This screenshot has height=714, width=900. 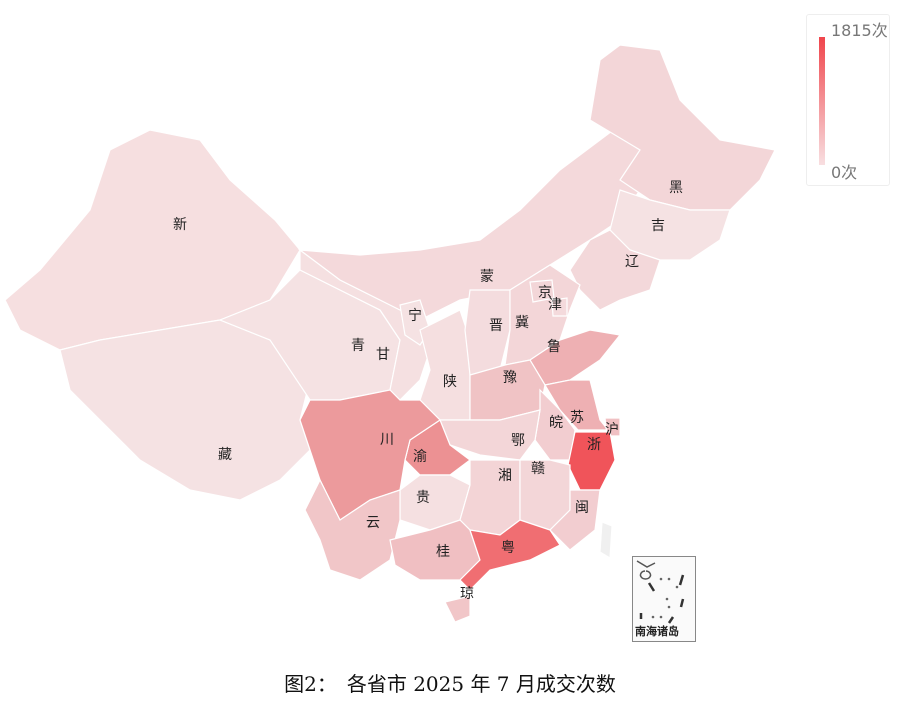 What do you see at coordinates (822, 101) in the screenshot?
I see `legend-gradient-bar` at bounding box center [822, 101].